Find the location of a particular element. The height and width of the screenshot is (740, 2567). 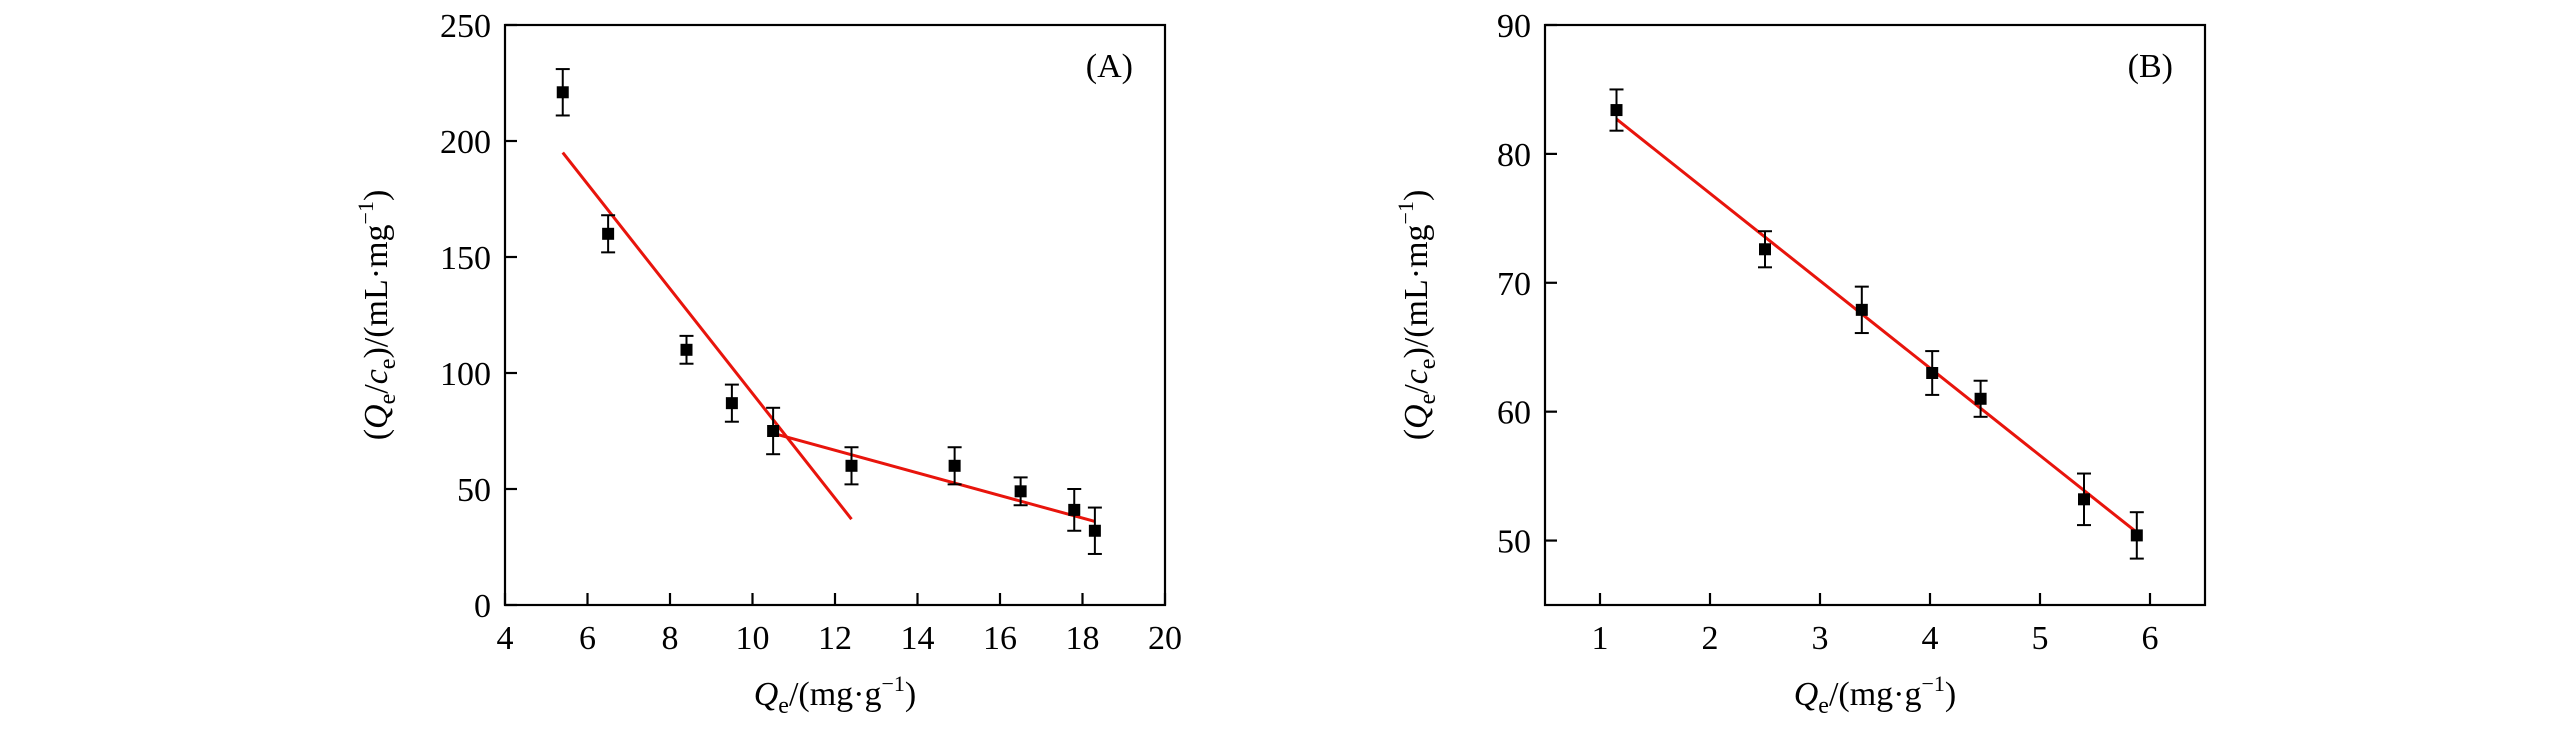

x-tick-label: 3 is located at coordinates (1820, 638).